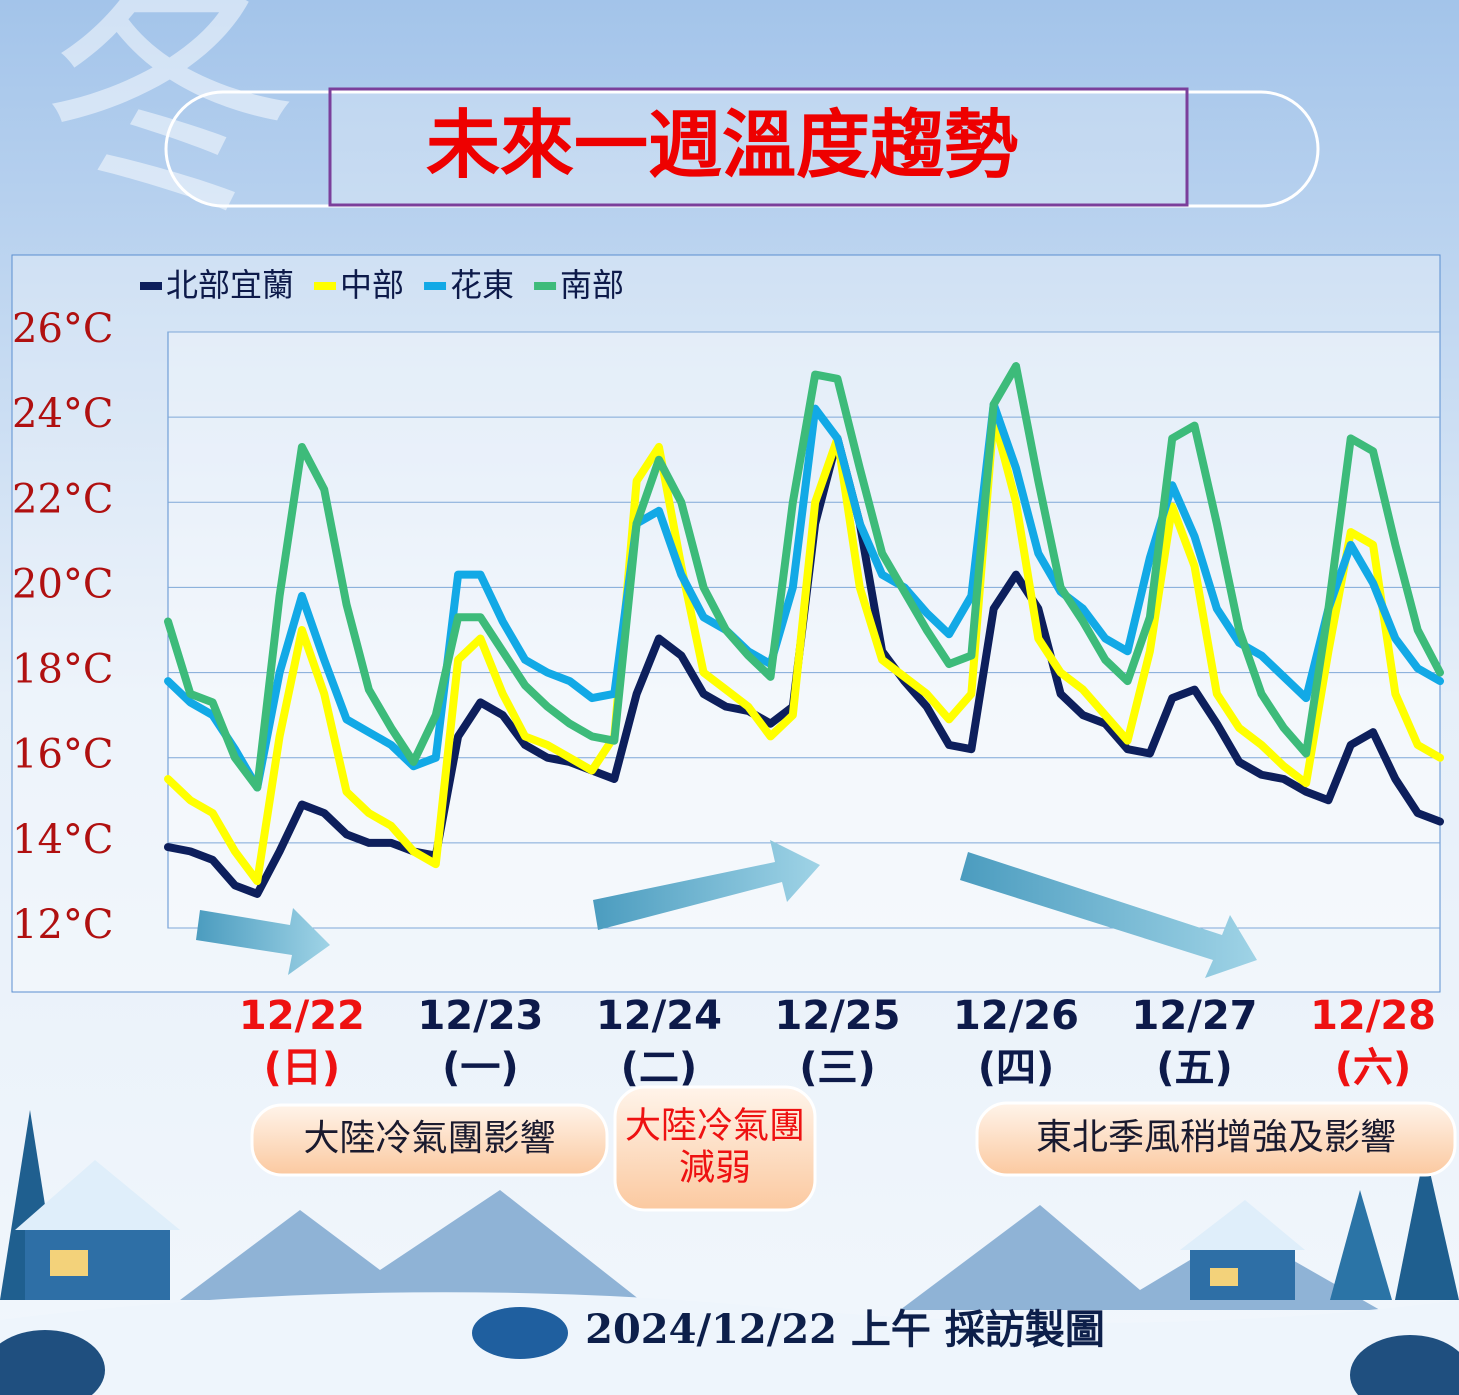 The height and width of the screenshot is (1395, 1459). I want to click on y-tick-label: 22°C, so click(63, 499).